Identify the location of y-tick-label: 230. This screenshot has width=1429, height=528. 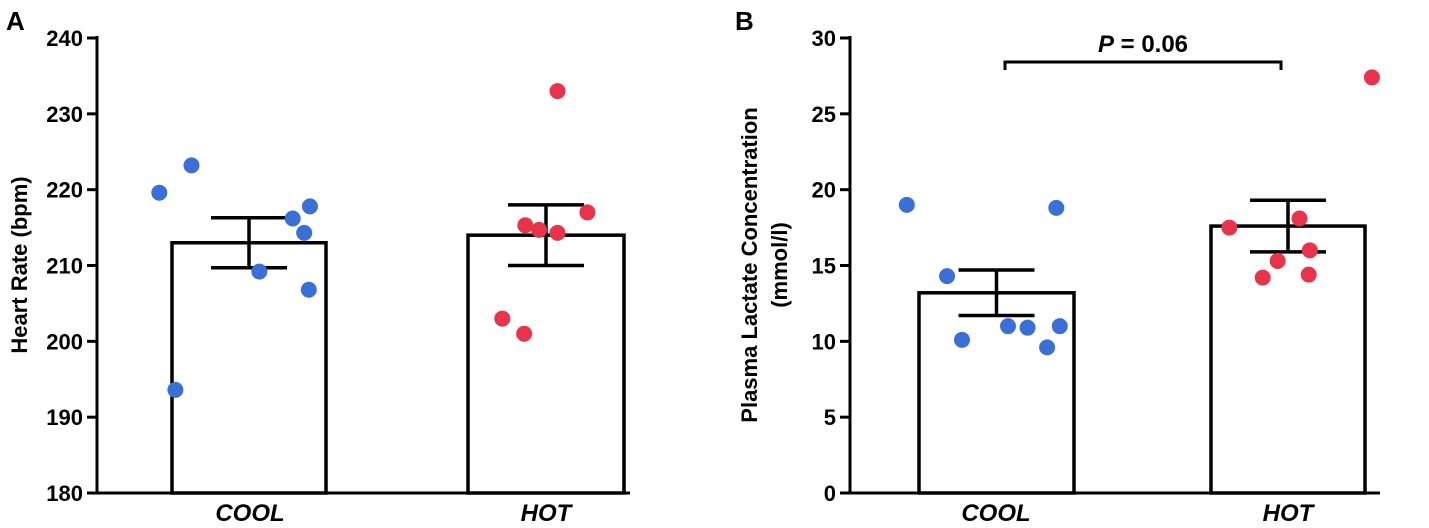
(64, 114).